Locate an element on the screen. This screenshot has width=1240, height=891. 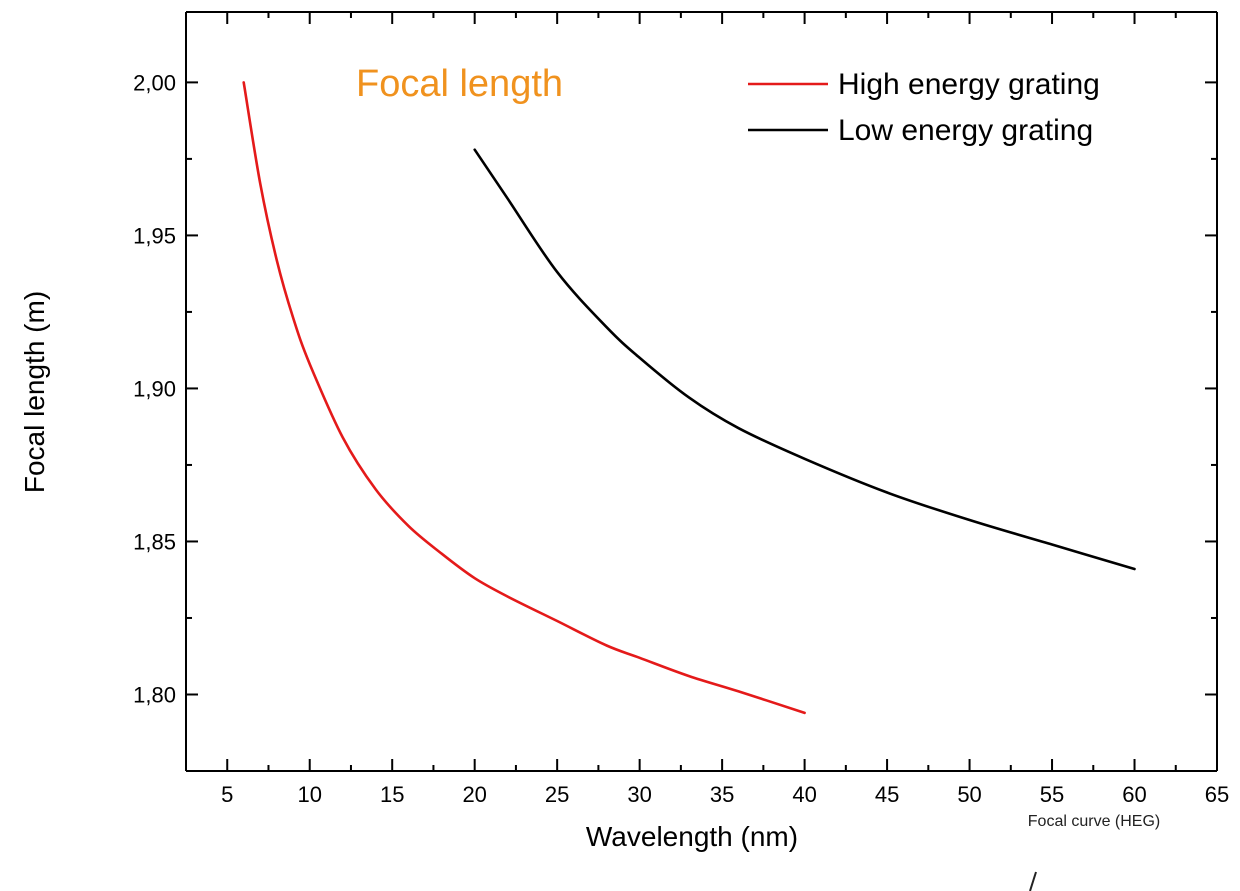
x-tick-label: 65 is located at coordinates (1217, 794).